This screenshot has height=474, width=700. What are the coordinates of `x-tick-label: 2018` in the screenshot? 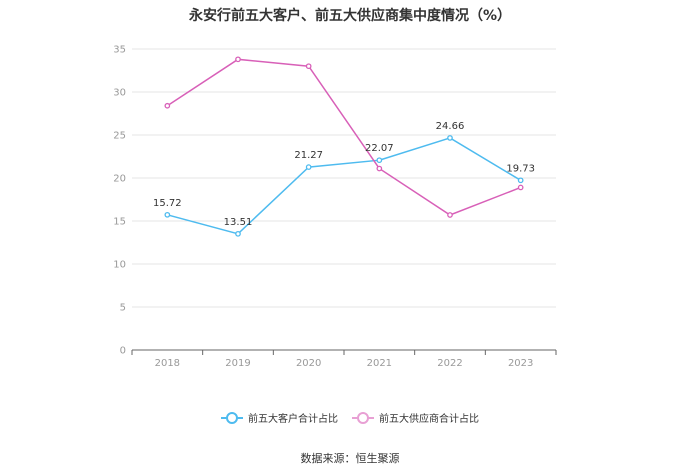 It's located at (167, 363).